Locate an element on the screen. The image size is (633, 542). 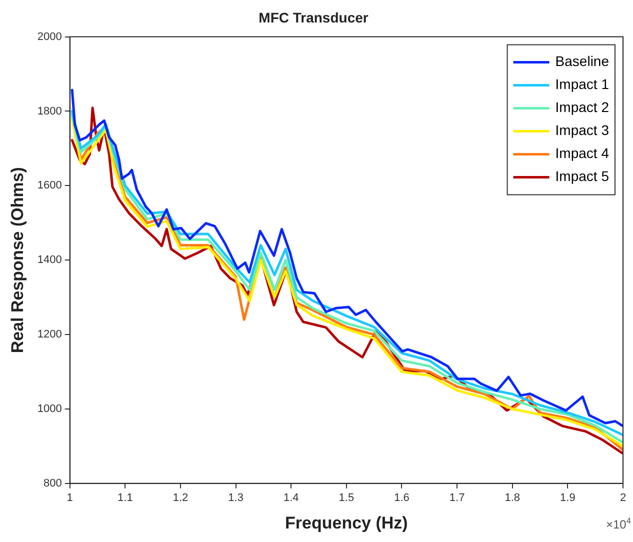
legend-label: Impact 2 is located at coordinates (582, 107).